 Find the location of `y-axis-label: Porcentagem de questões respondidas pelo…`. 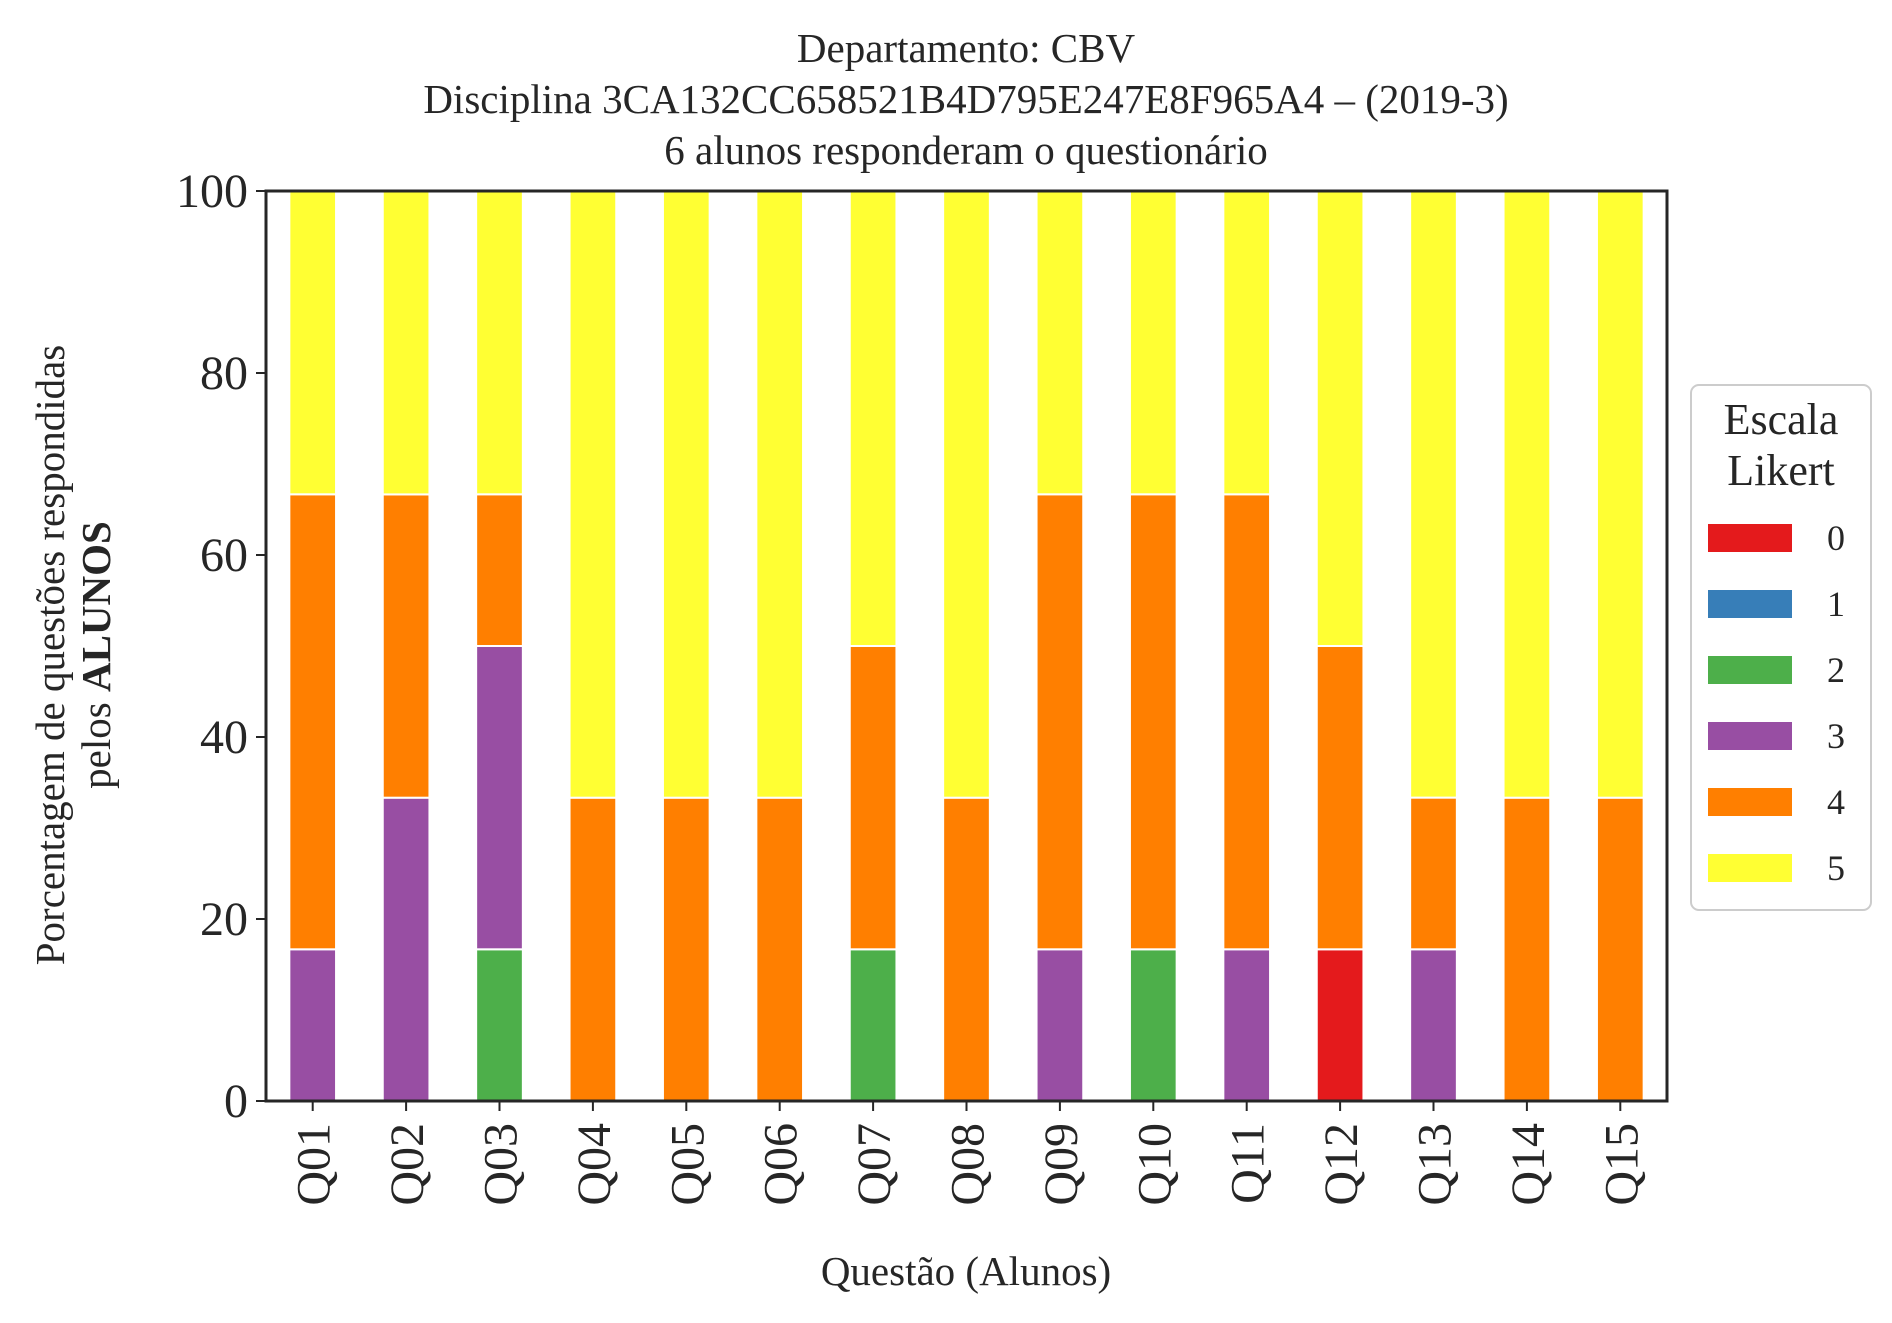

y-axis-label: Porcentagem de questões respondidas pelo… is located at coordinates (73, 655).